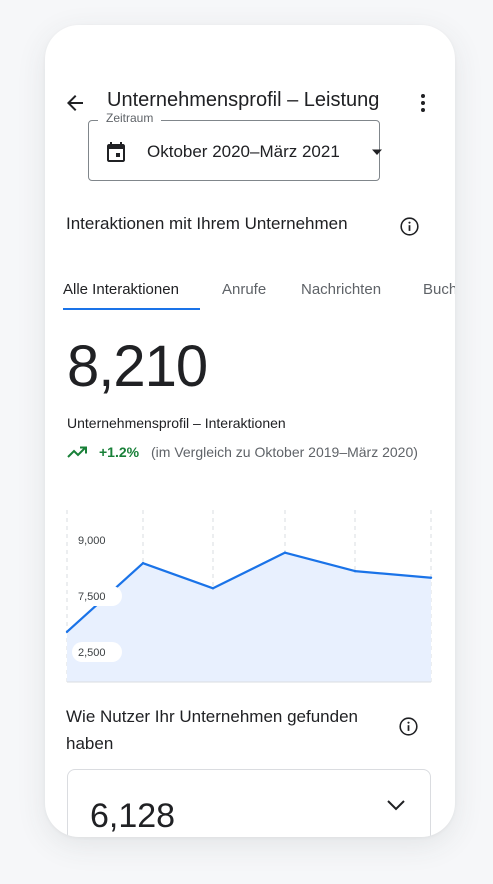 The width and height of the screenshot is (493, 884). I want to click on date-range-value: Oktober 2020–März 2021, so click(243, 151).